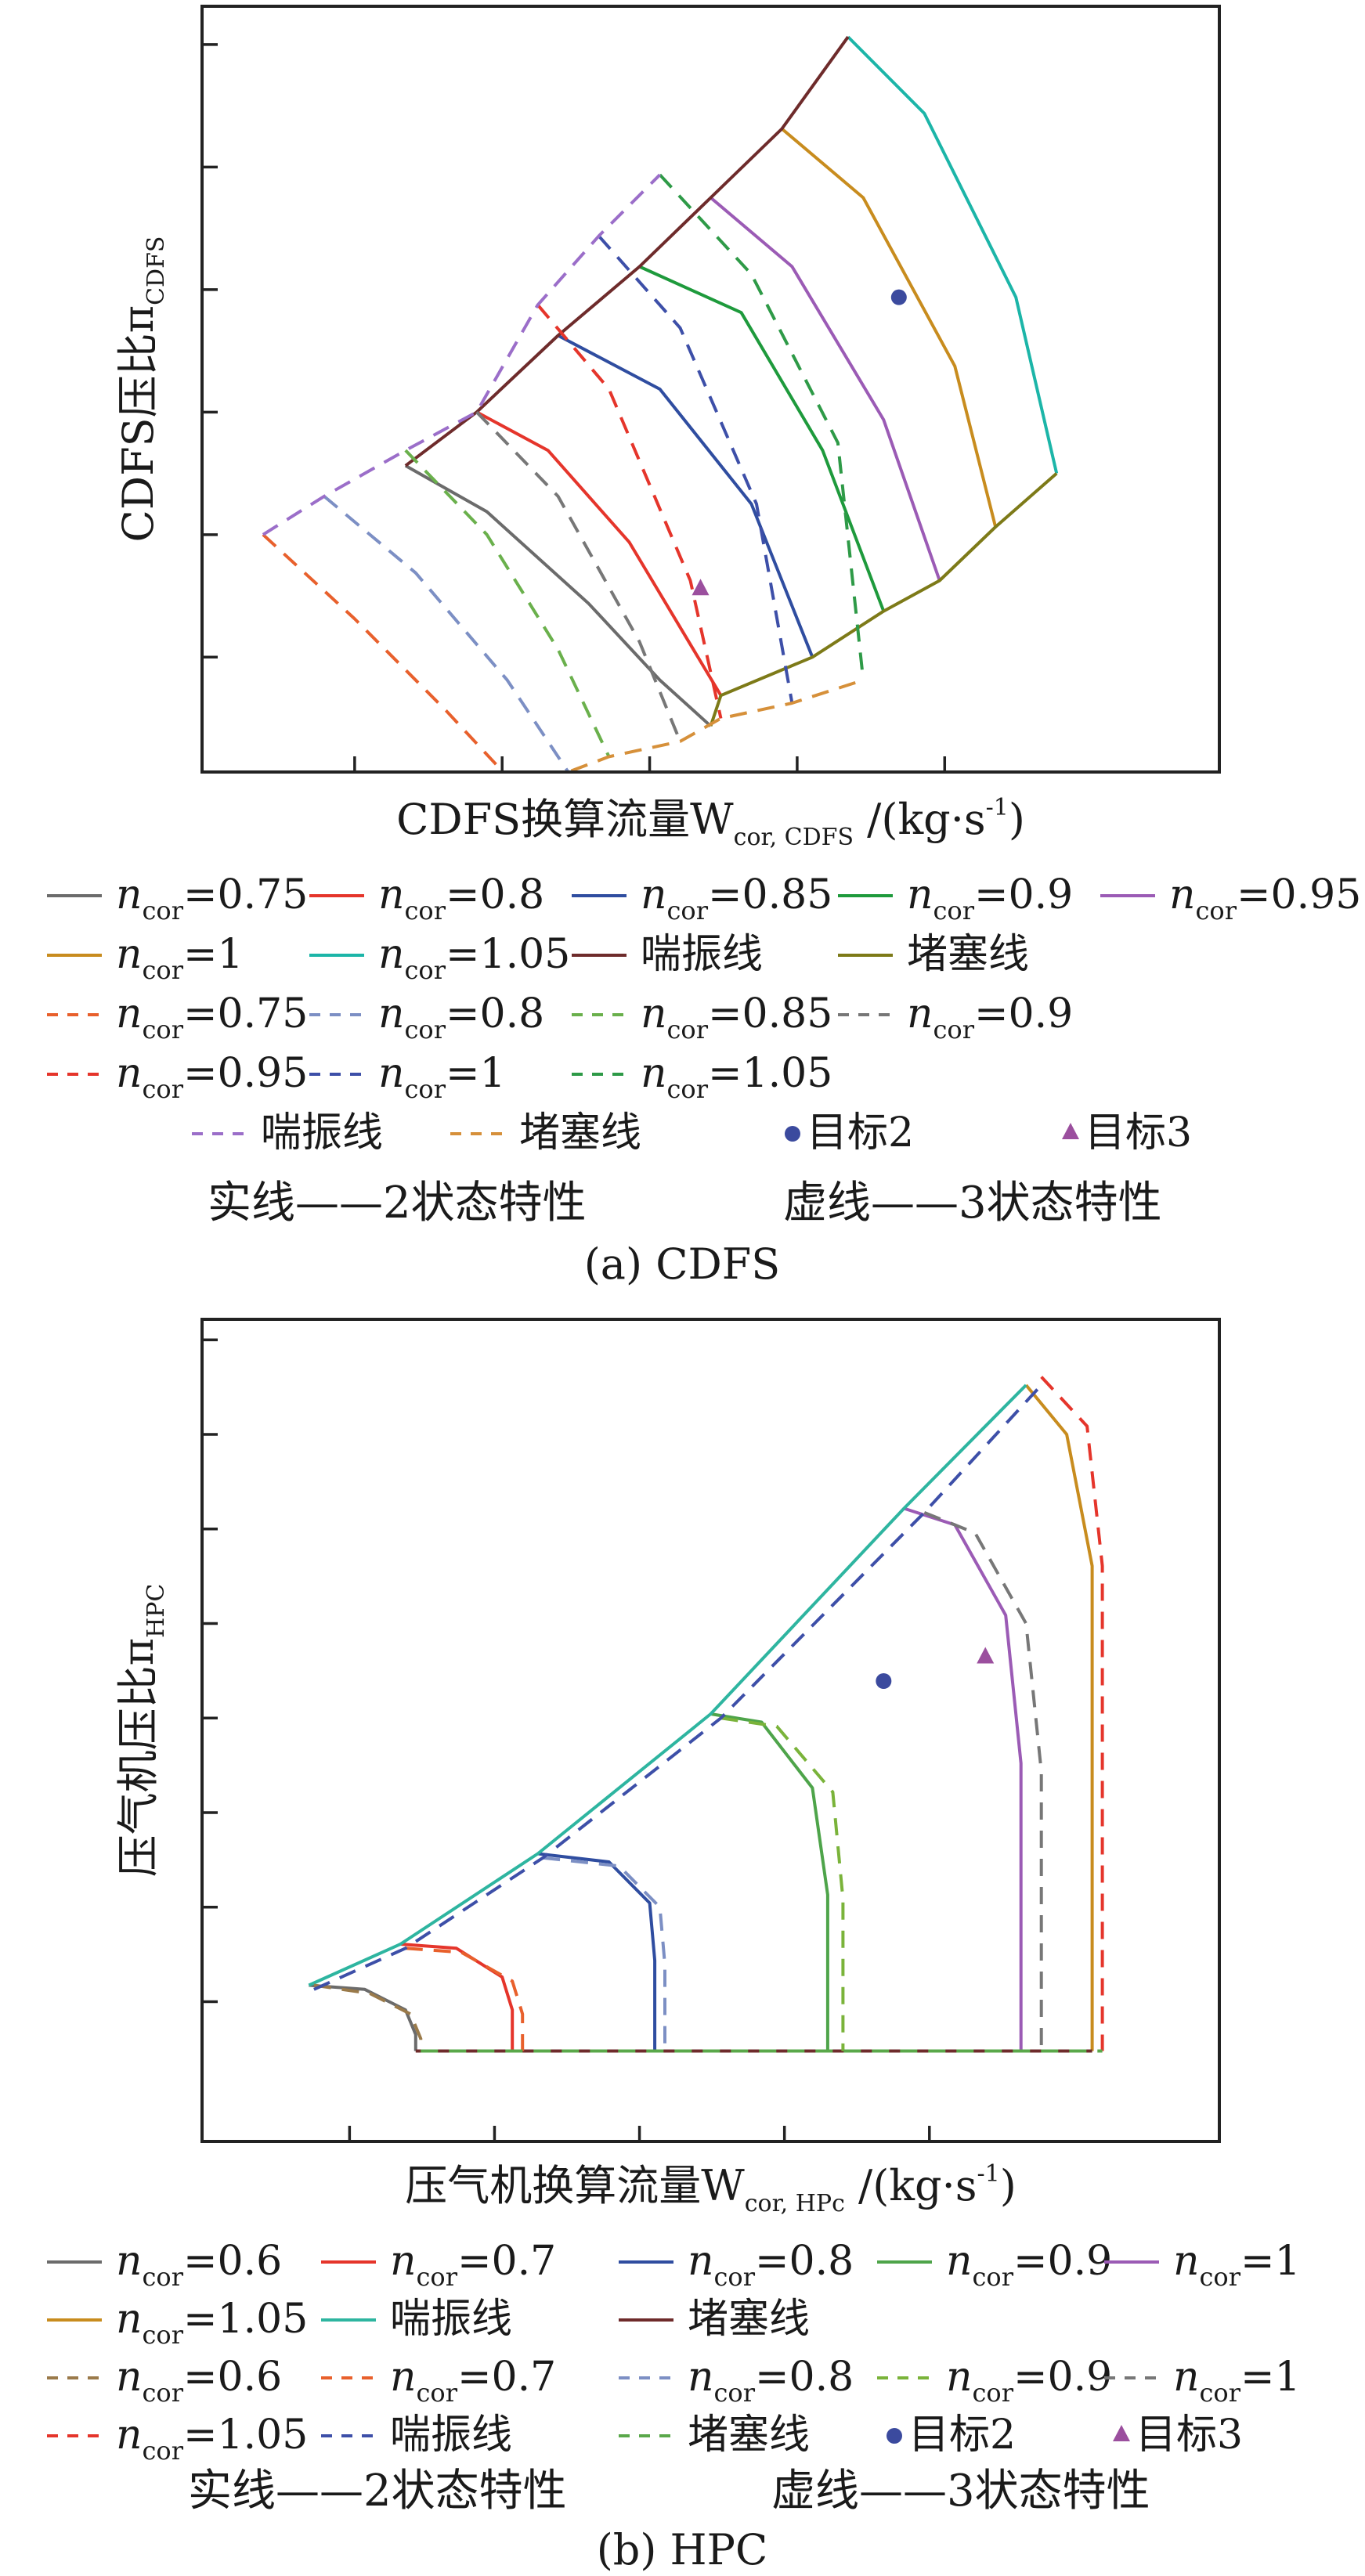 The width and height of the screenshot is (1365, 2576). I want to click on legend-target2-swatch, so click(792, 1134).